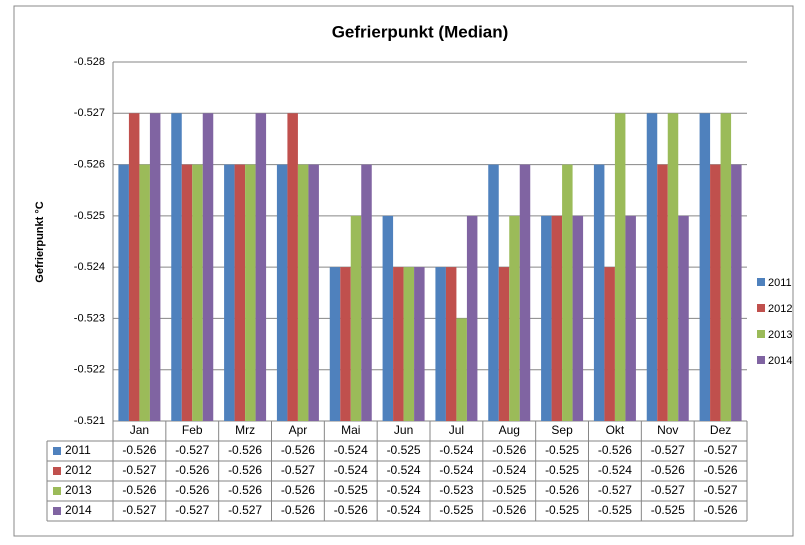 This screenshot has height=545, width=805. I want to click on x-tick-label: Mai, so click(350, 430).